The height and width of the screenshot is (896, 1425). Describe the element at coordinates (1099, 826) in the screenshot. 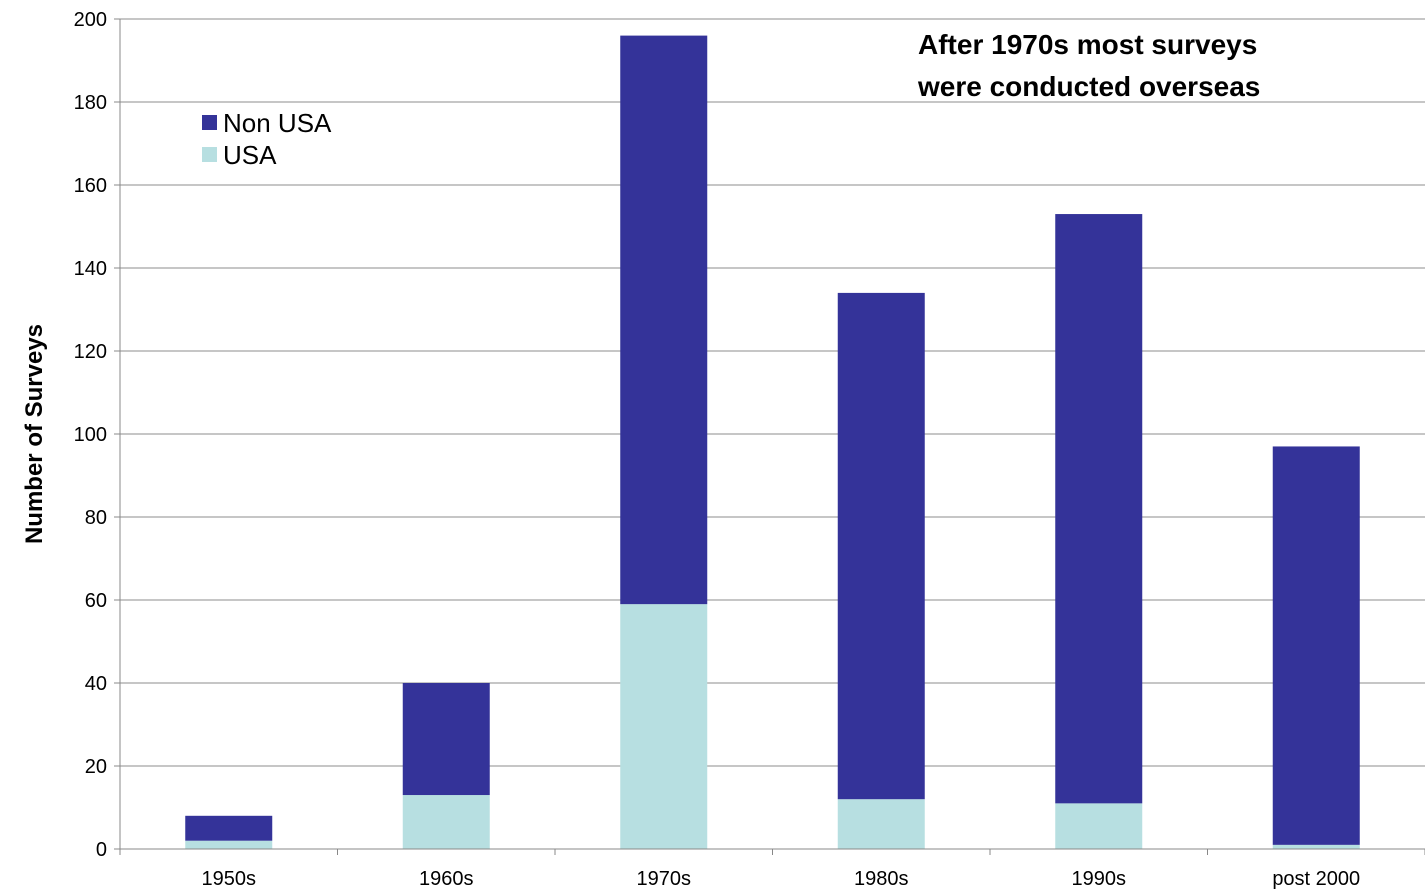

I see `bar-usa-1990s` at that location.